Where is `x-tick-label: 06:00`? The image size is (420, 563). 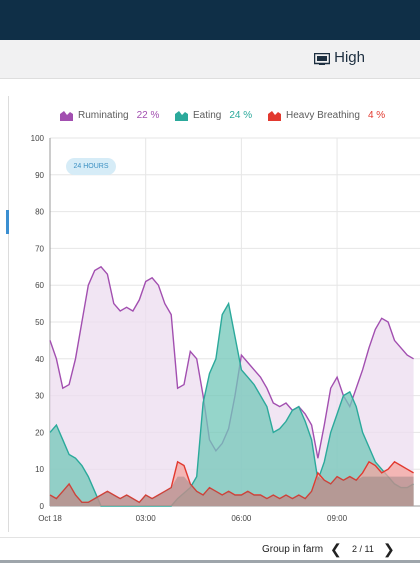 x-tick-label: 06:00 is located at coordinates (241, 518).